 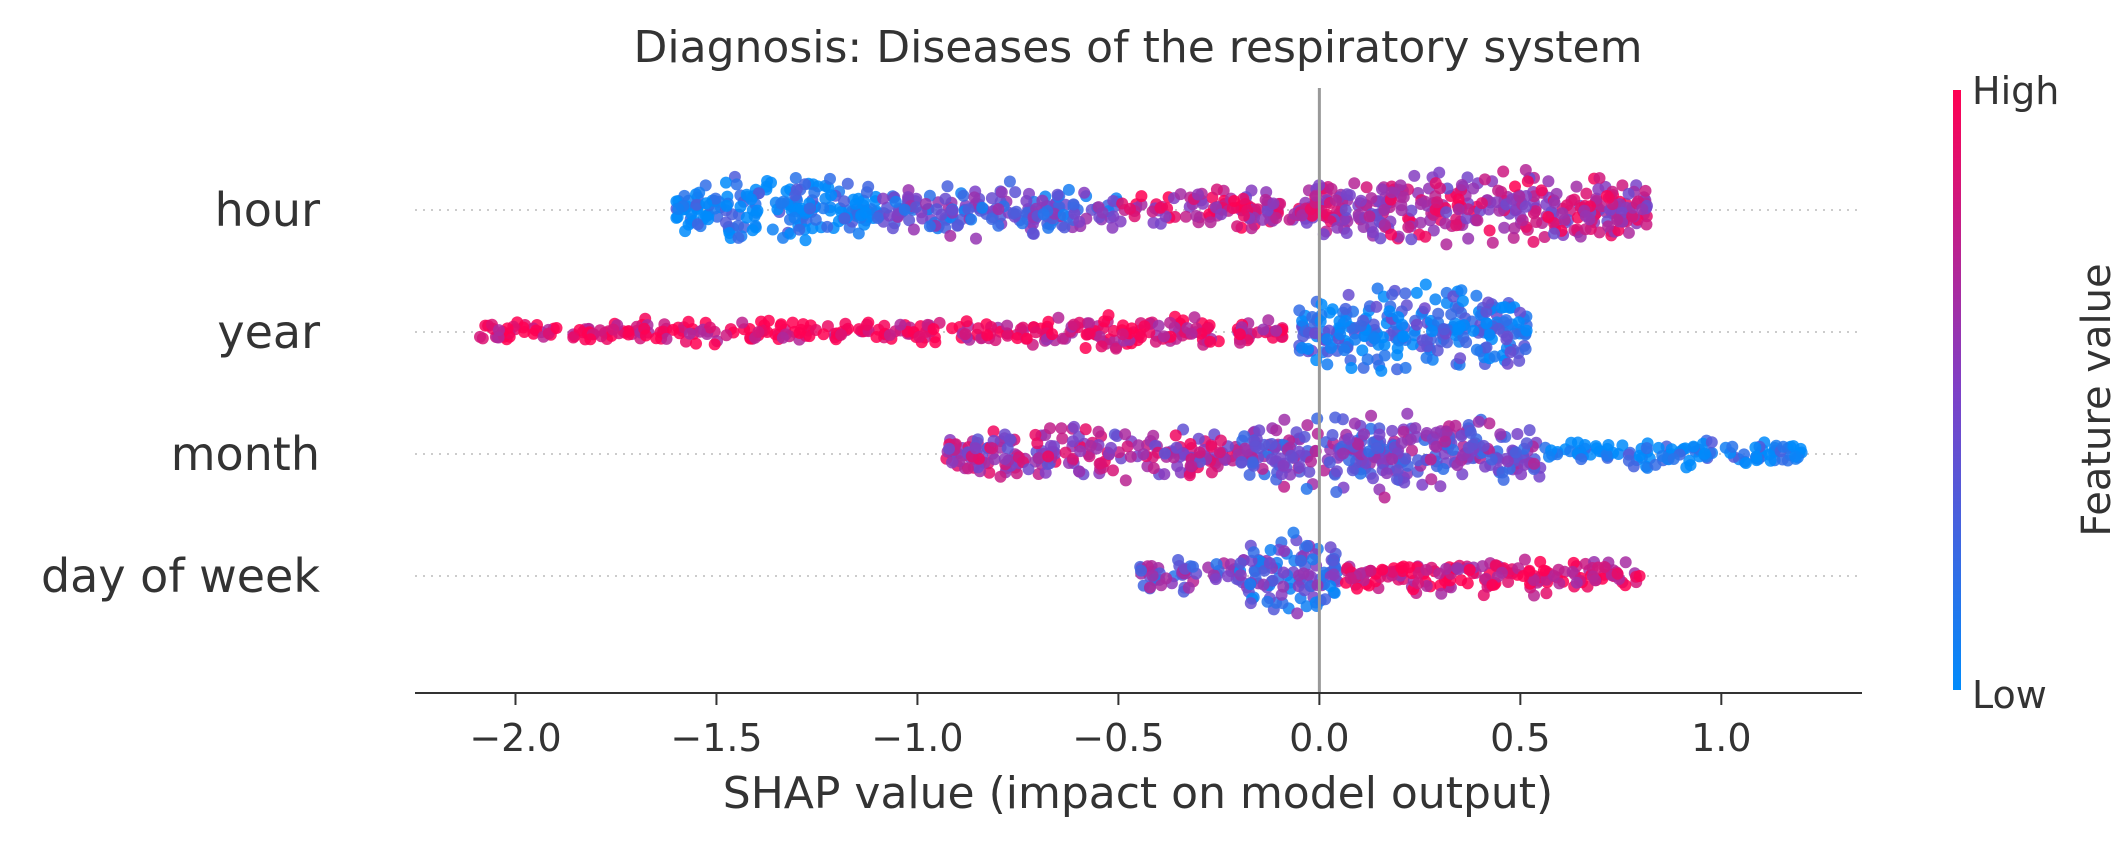 What do you see at coordinates (1138, 793) in the screenshot?
I see `x-axis-label: SHAP value (impact on model output)` at bounding box center [1138, 793].